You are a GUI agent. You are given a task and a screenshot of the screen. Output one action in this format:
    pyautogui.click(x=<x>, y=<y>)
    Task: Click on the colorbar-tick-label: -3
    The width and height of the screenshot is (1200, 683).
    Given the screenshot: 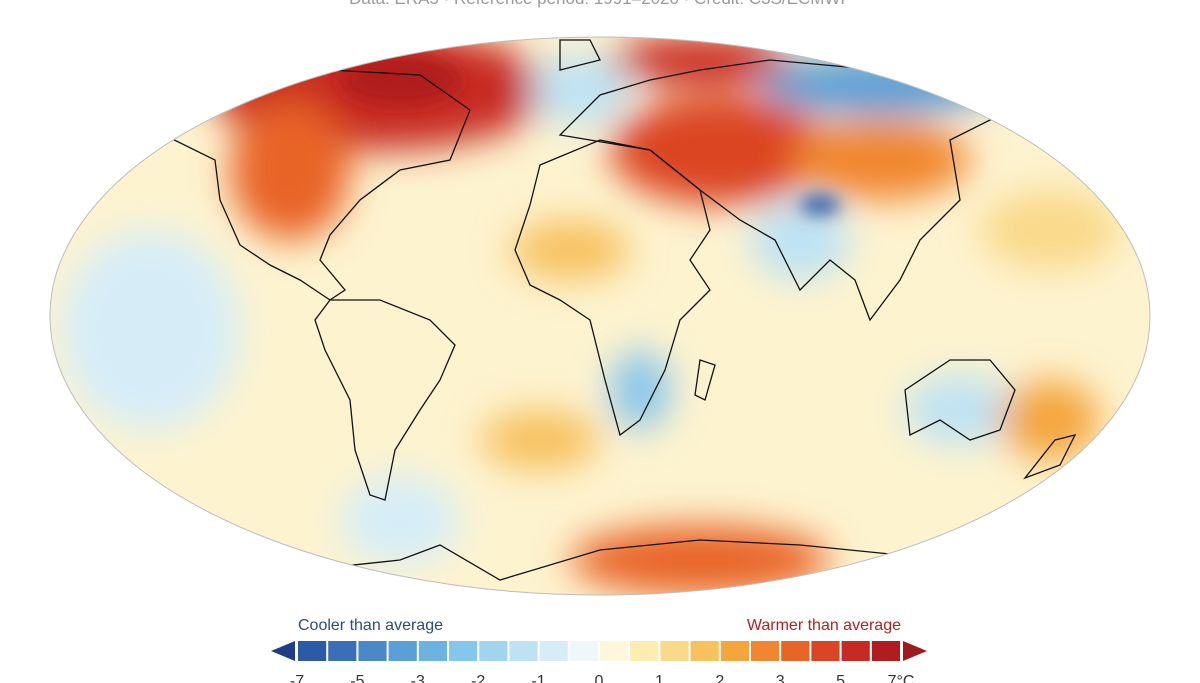 What is the action you would take?
    pyautogui.click(x=418, y=678)
    